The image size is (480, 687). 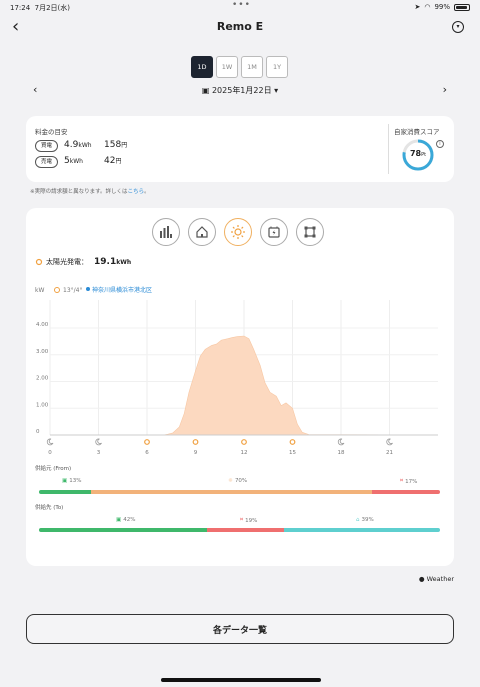 What do you see at coordinates (147, 453) in the screenshot?
I see `x-tick-label: 6` at bounding box center [147, 453].